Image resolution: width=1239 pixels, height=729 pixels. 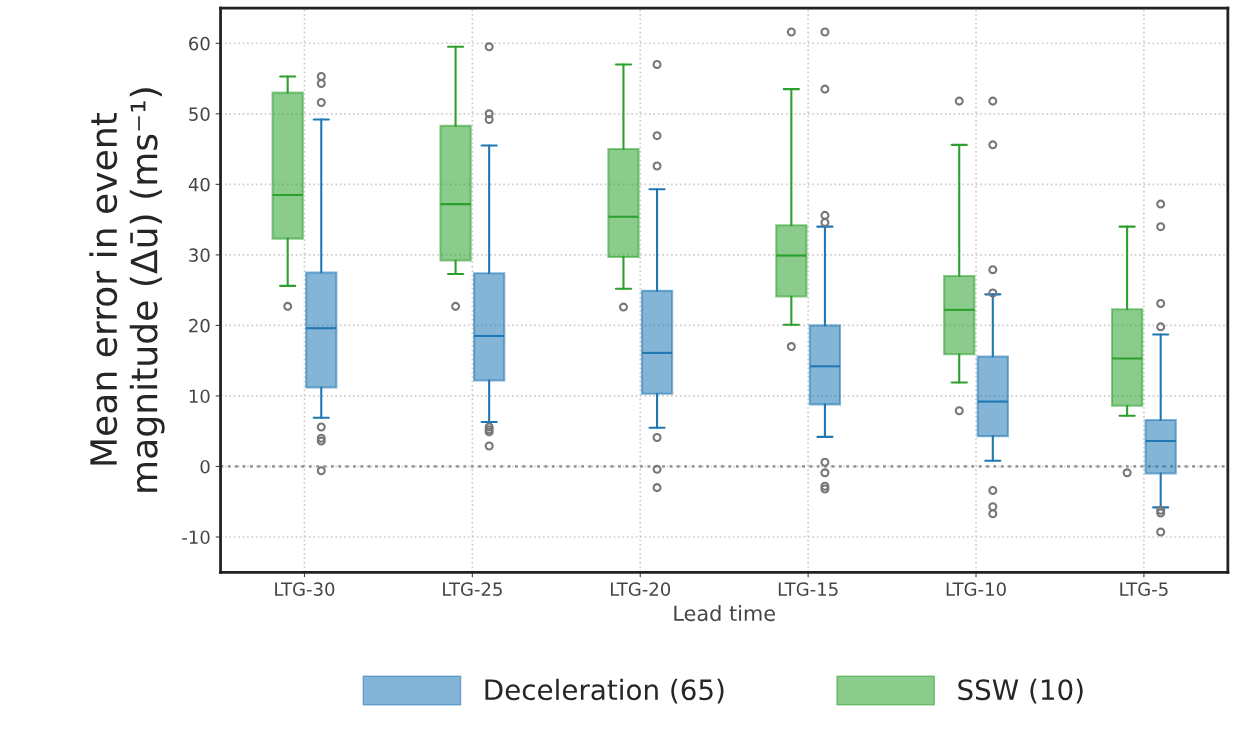 What do you see at coordinates (640, 589) in the screenshot?
I see `x-tick-label: LTG-20` at bounding box center [640, 589].